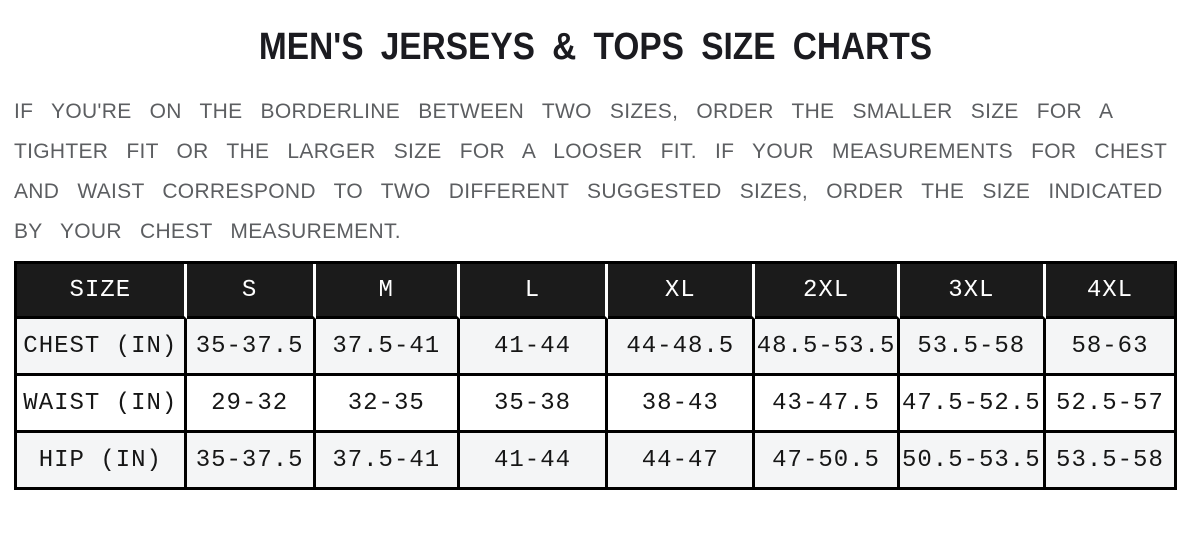 The width and height of the screenshot is (1191, 534). What do you see at coordinates (102, 460) in the screenshot?
I see `row-label-hip: HIP (IN)` at bounding box center [102, 460].